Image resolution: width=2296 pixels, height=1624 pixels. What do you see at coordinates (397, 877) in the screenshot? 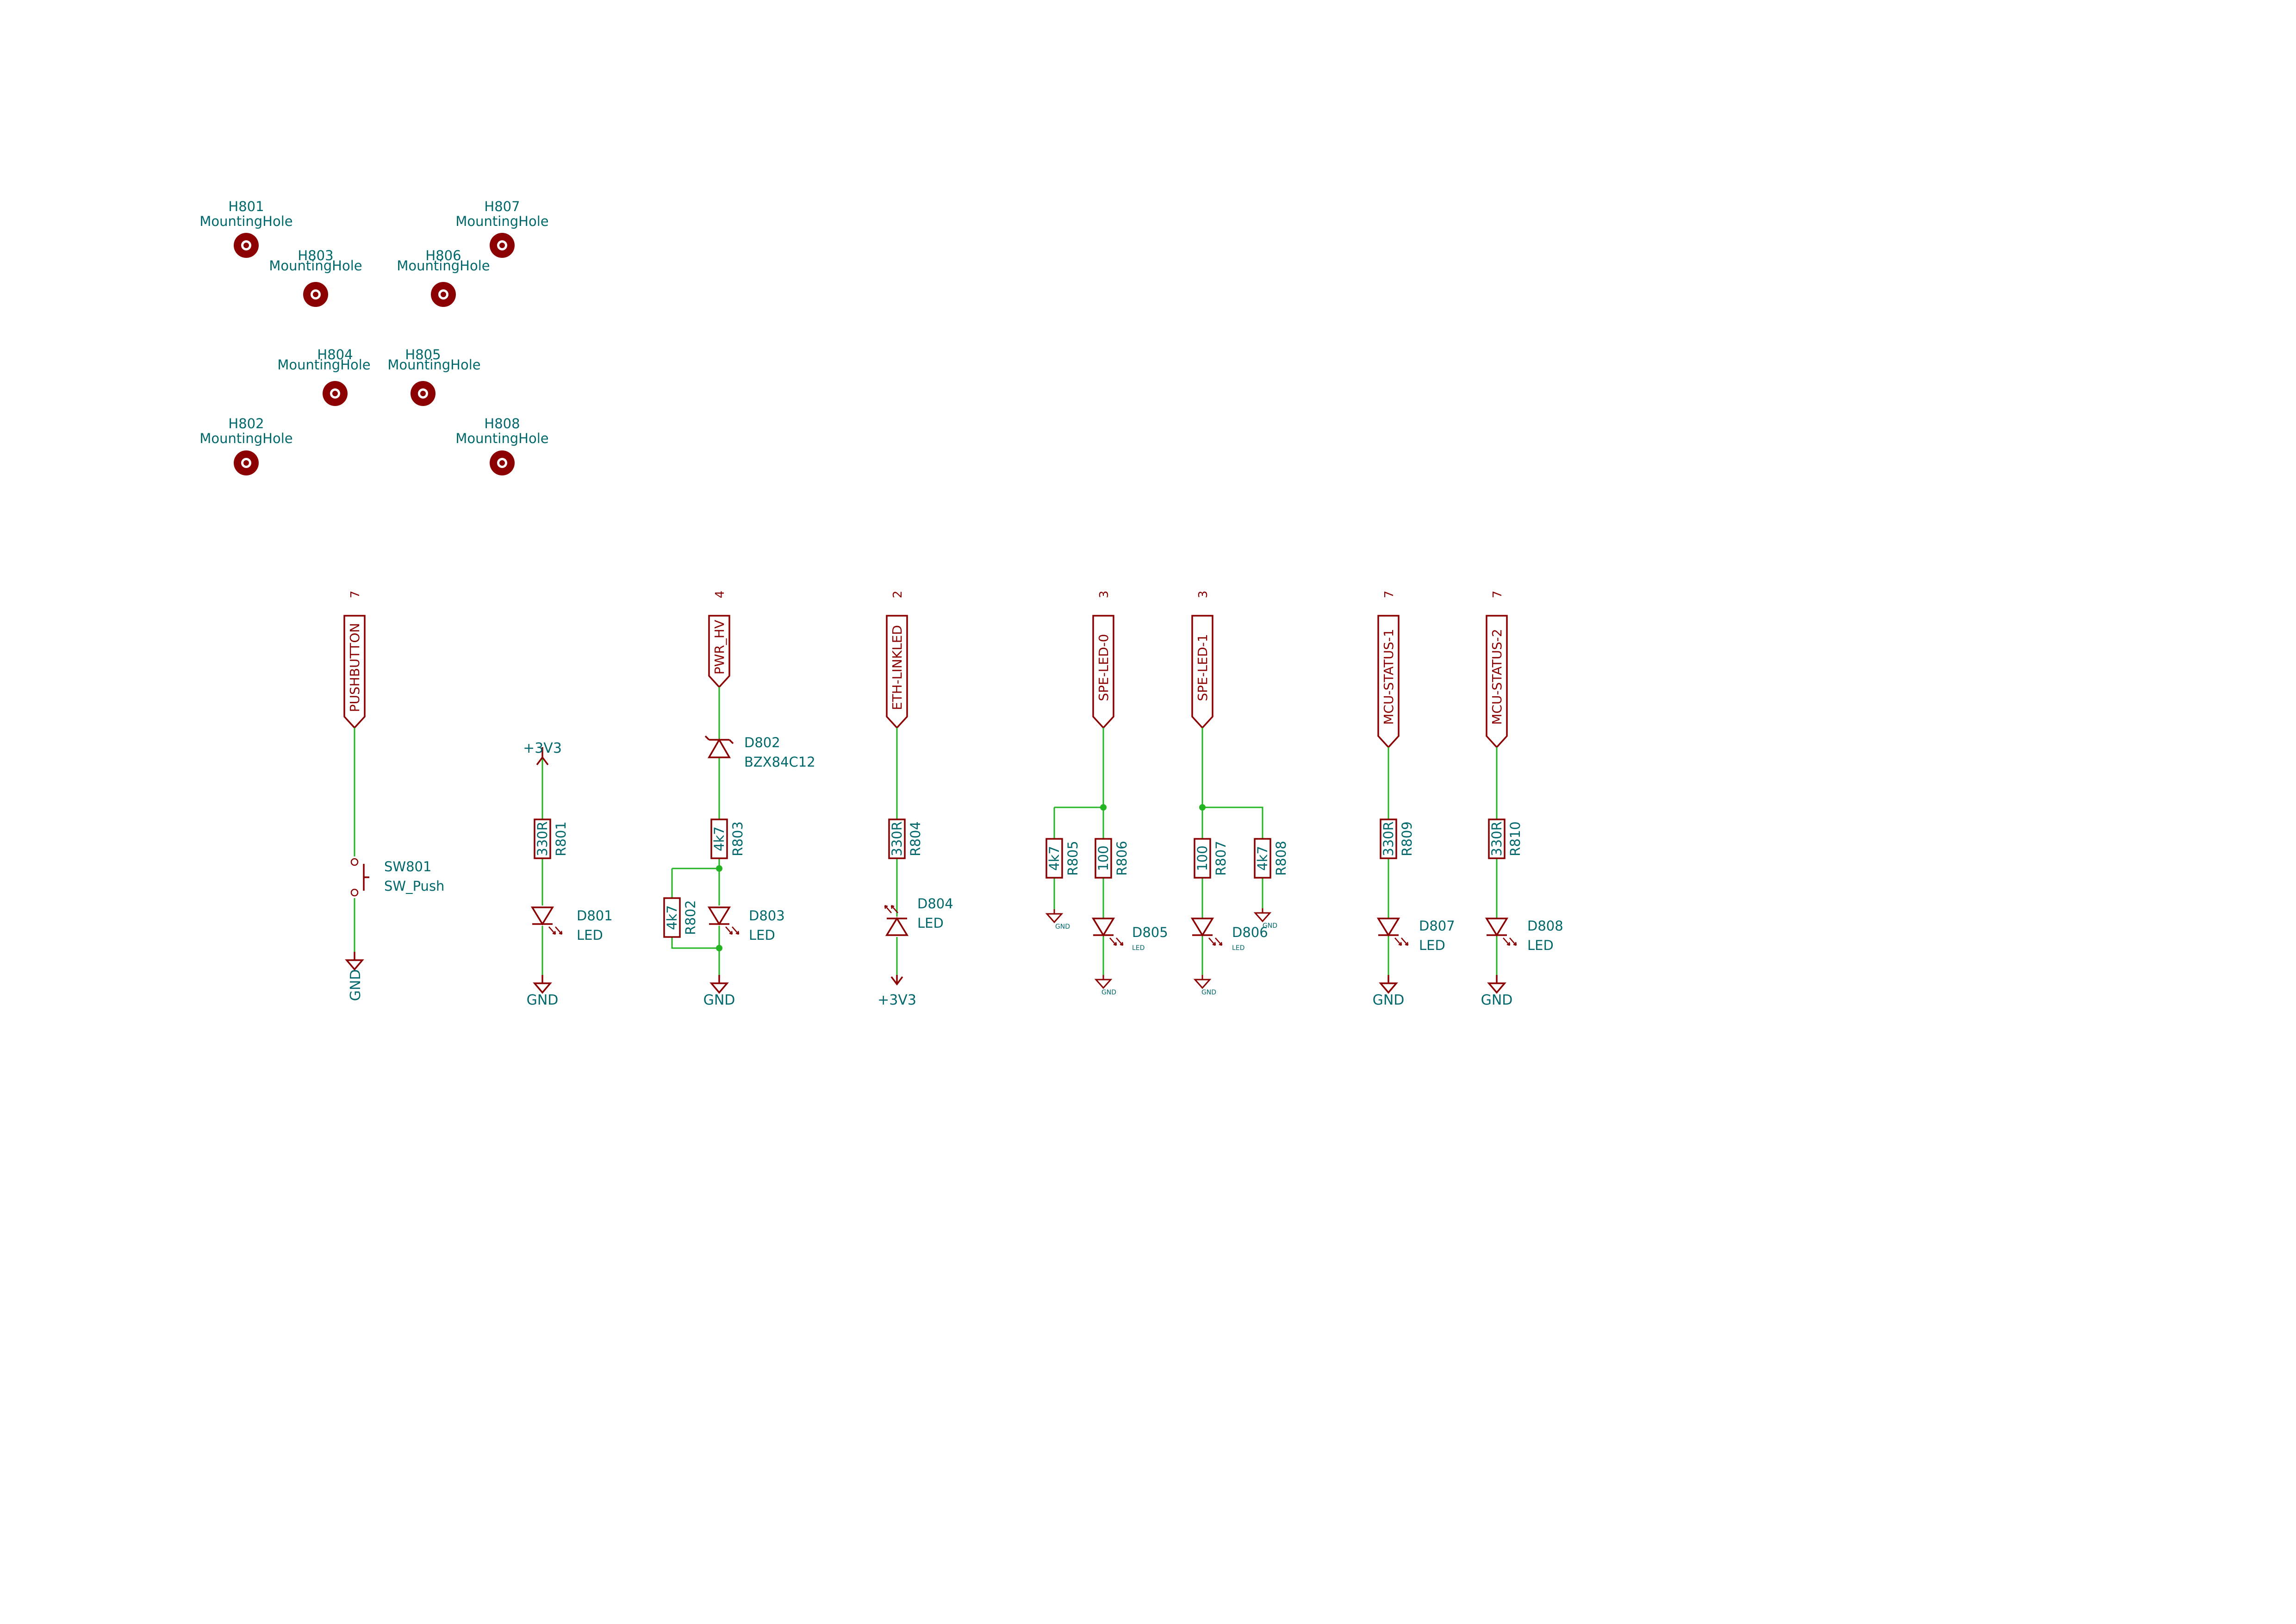
I see `switch-sw801: SW801 SW_Push` at bounding box center [397, 877].